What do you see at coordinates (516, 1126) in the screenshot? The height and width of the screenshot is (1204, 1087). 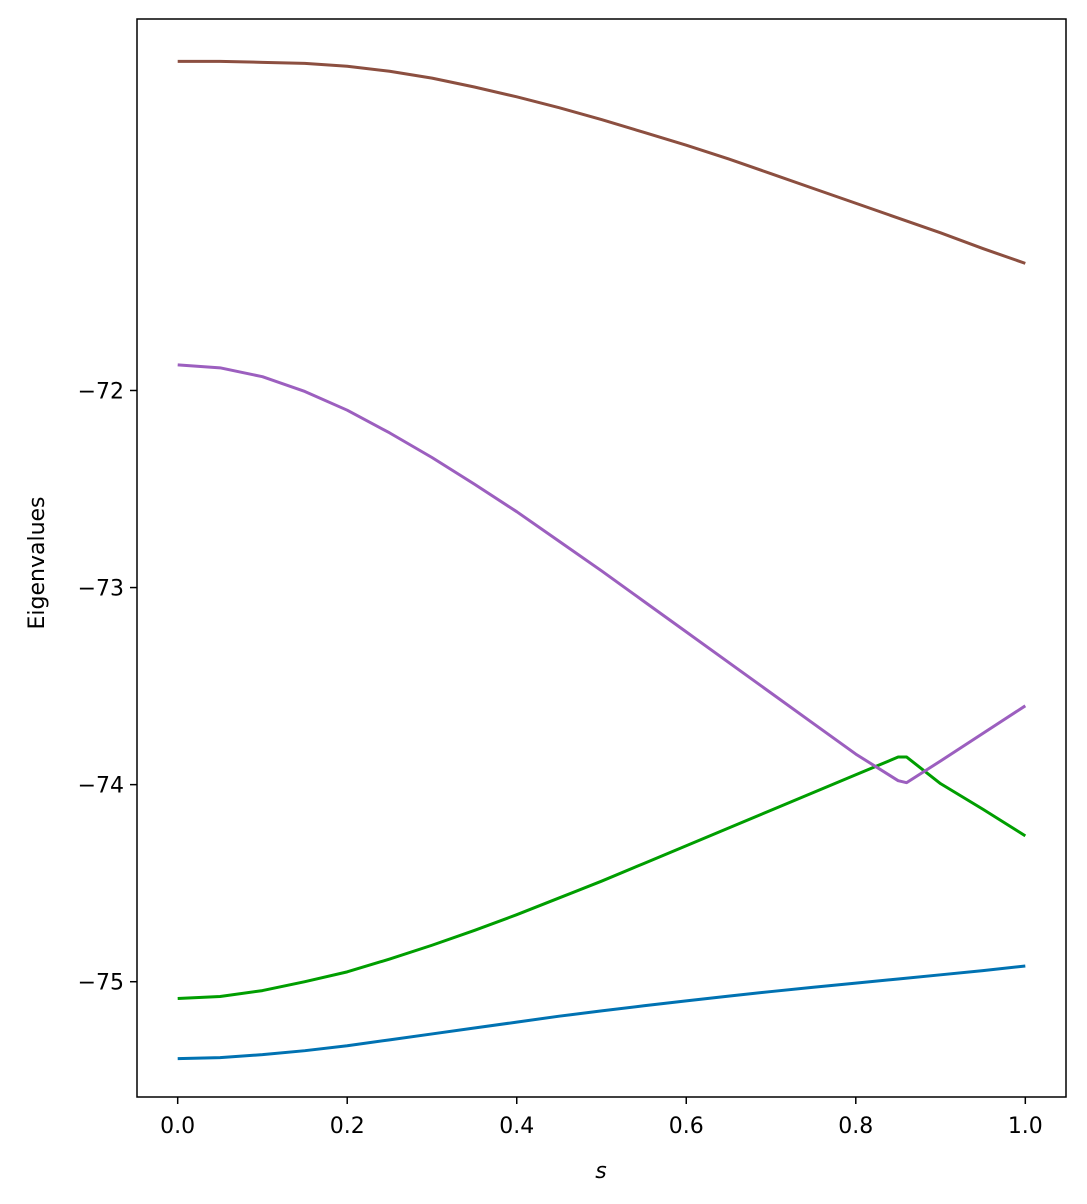 I see `x-tick-label: 0.4` at bounding box center [516, 1126].